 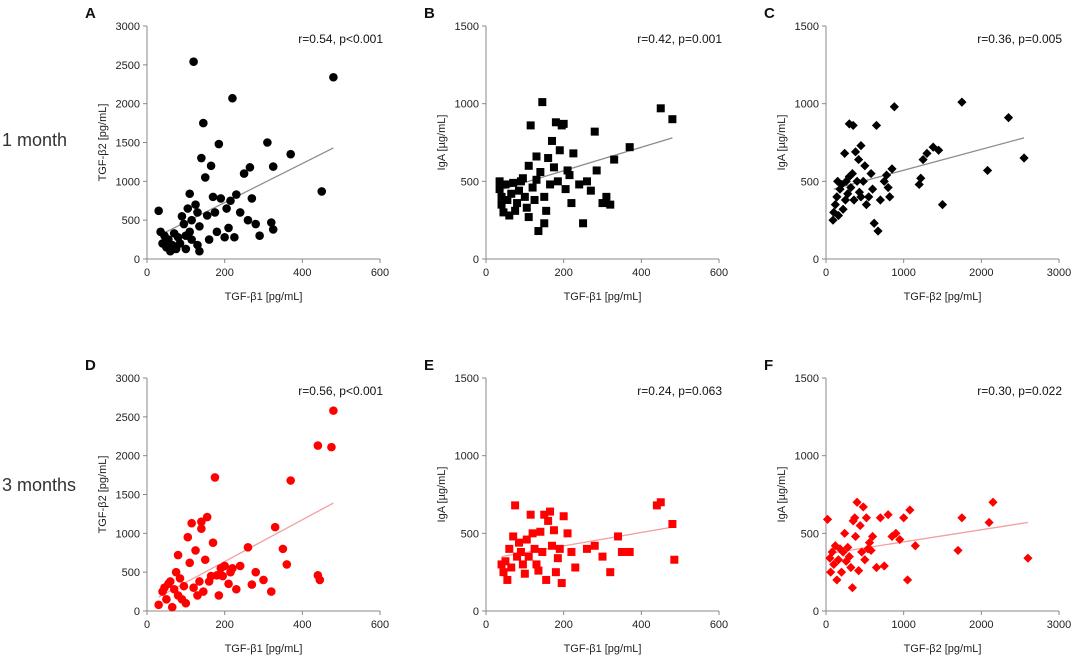 I want to click on panel-e-ytick-label: 1000, so click(x=467, y=457).